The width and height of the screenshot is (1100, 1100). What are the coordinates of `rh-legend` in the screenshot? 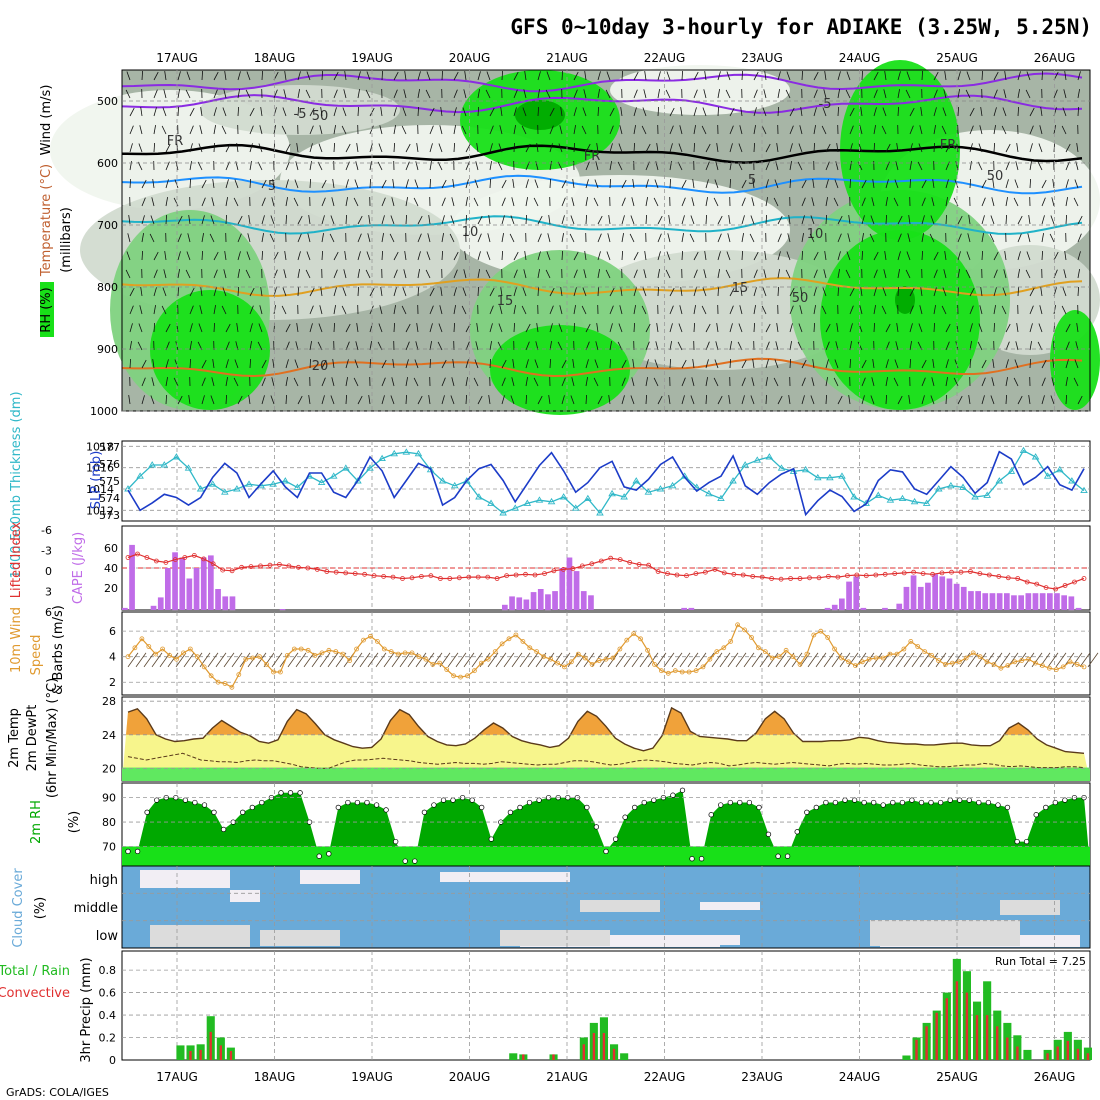 It's located at (47, 309).